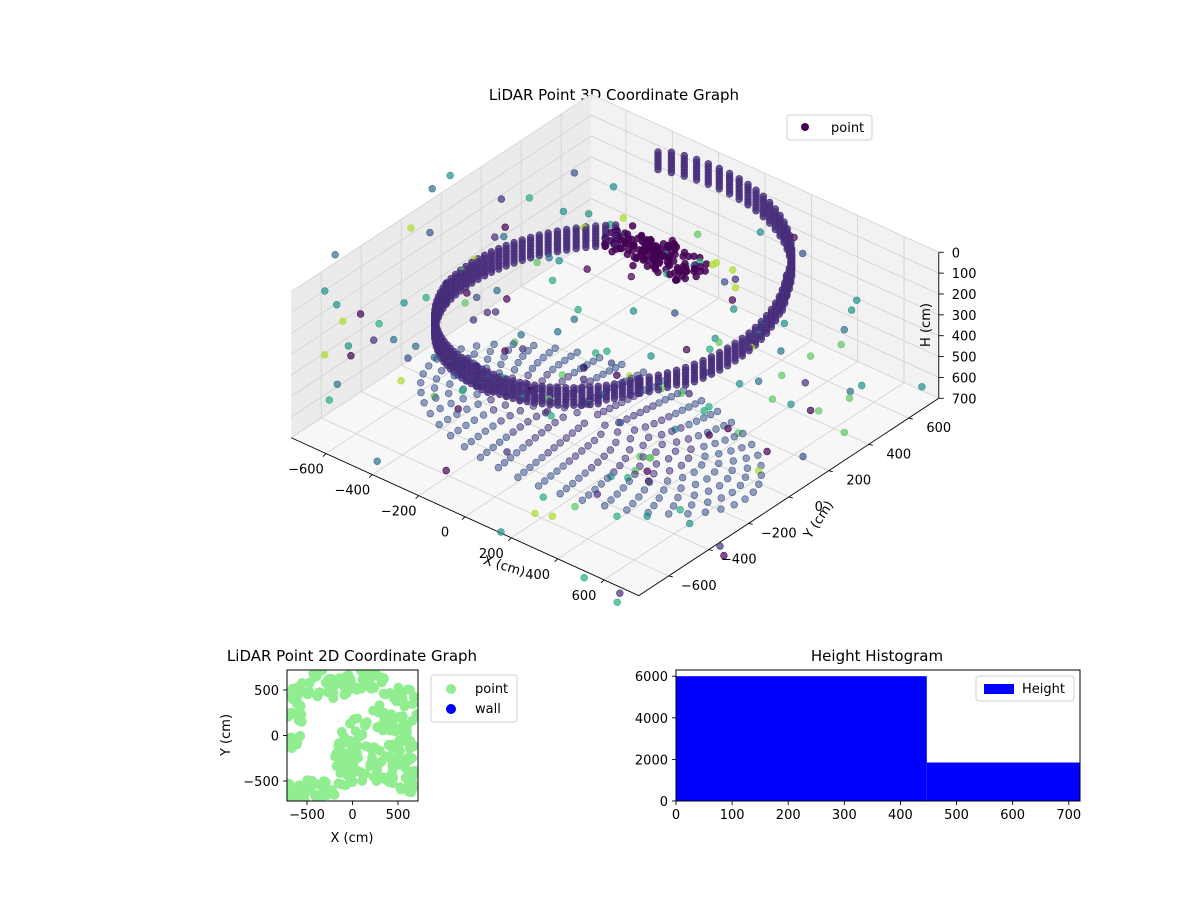  Describe the element at coordinates (877, 656) in the screenshot. I see `chart-histogram-title: Height Histogram` at that location.